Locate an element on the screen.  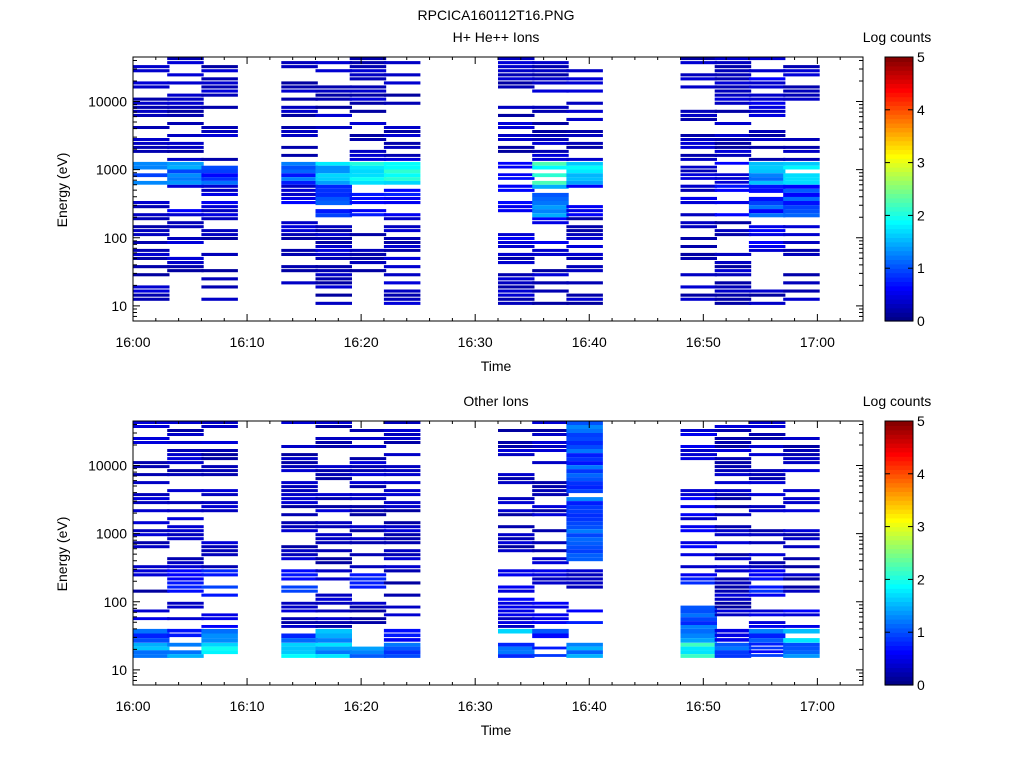
x-tick-label: 16:10 is located at coordinates (247, 342).